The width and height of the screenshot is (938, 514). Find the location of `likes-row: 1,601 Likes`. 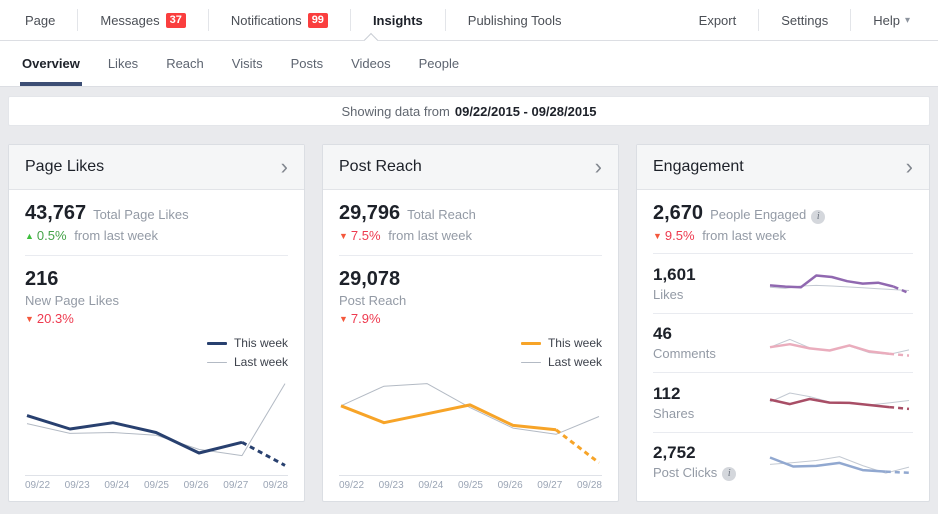

likes-row: 1,601 Likes is located at coordinates (783, 283).